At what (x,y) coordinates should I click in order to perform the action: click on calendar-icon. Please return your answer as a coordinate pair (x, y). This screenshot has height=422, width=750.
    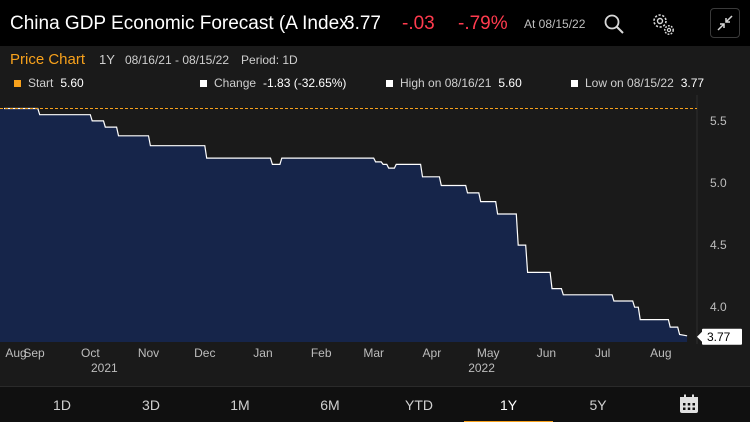
    Looking at the image, I should click on (689, 404).